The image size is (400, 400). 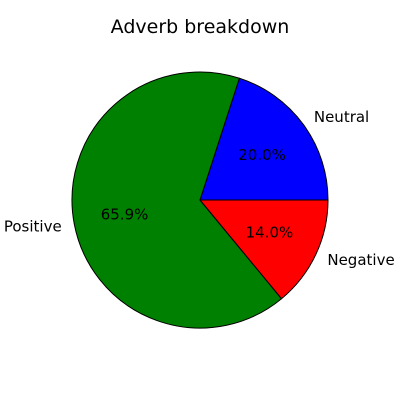 I want to click on slice-percent-positive: 65.9%, so click(x=125, y=214).